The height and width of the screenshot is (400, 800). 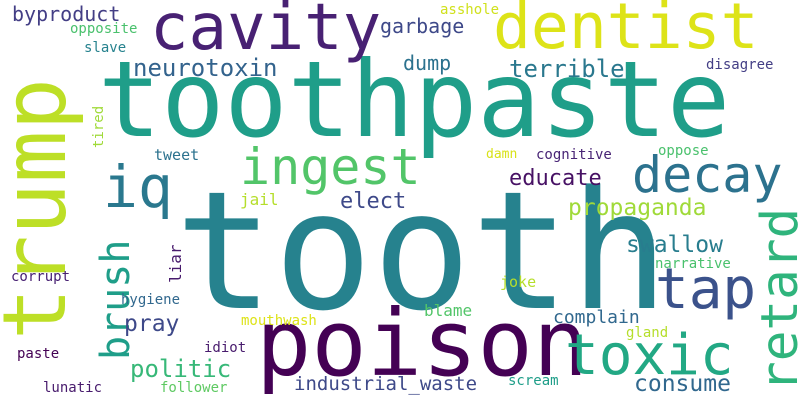 I want to click on word-blame: blame, so click(x=448, y=310).